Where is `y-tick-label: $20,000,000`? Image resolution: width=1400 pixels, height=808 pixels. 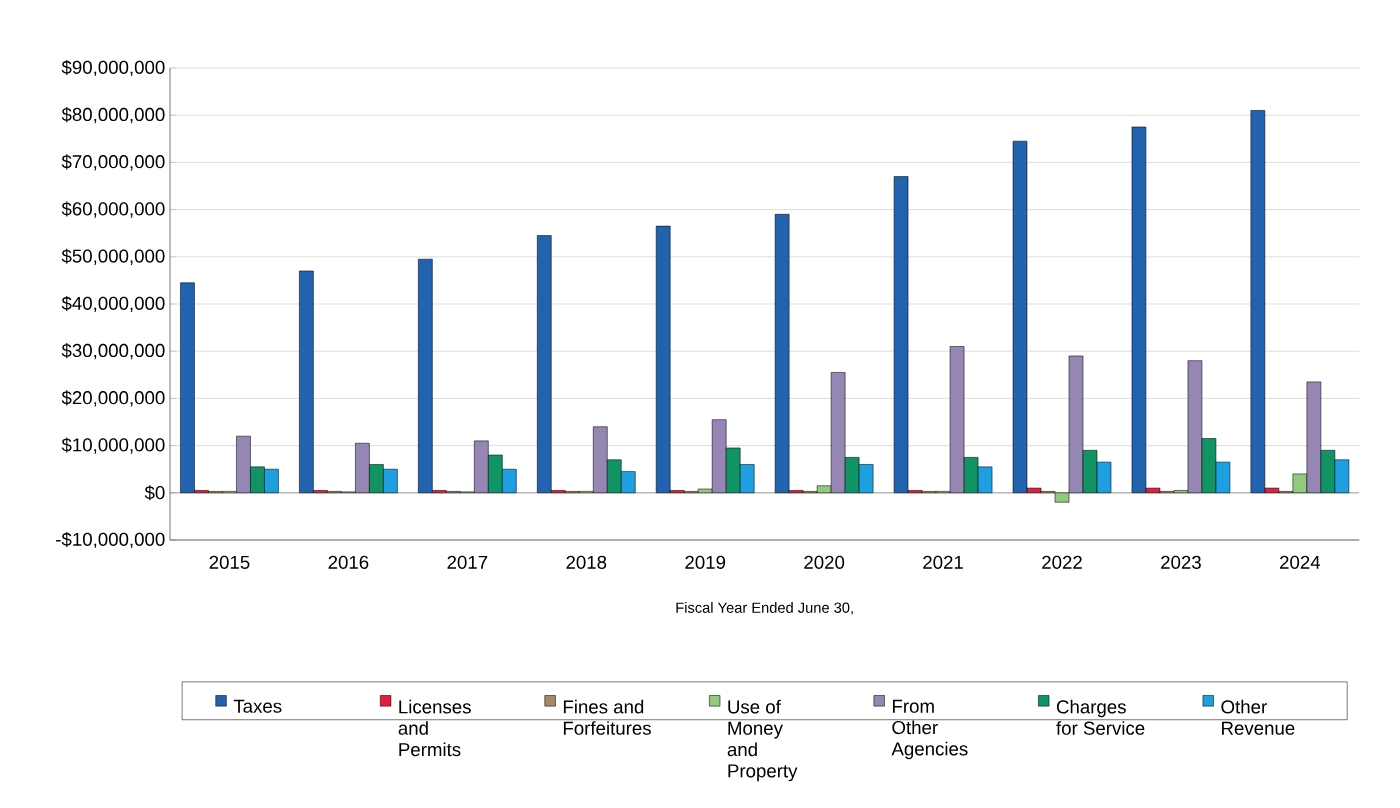 y-tick-label: $20,000,000 is located at coordinates (113, 398).